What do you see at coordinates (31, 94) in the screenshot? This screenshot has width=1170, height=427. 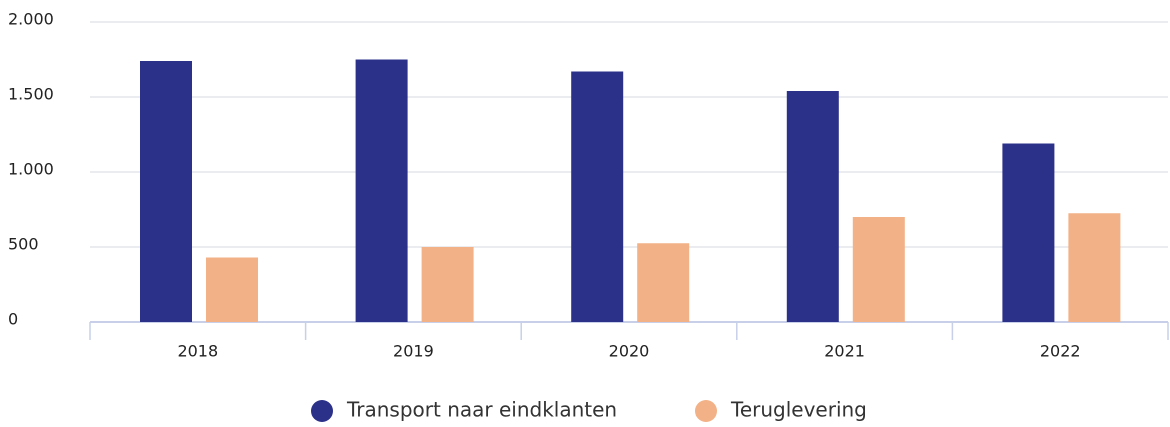 I see `y-tick-label: 1.500` at bounding box center [31, 94].